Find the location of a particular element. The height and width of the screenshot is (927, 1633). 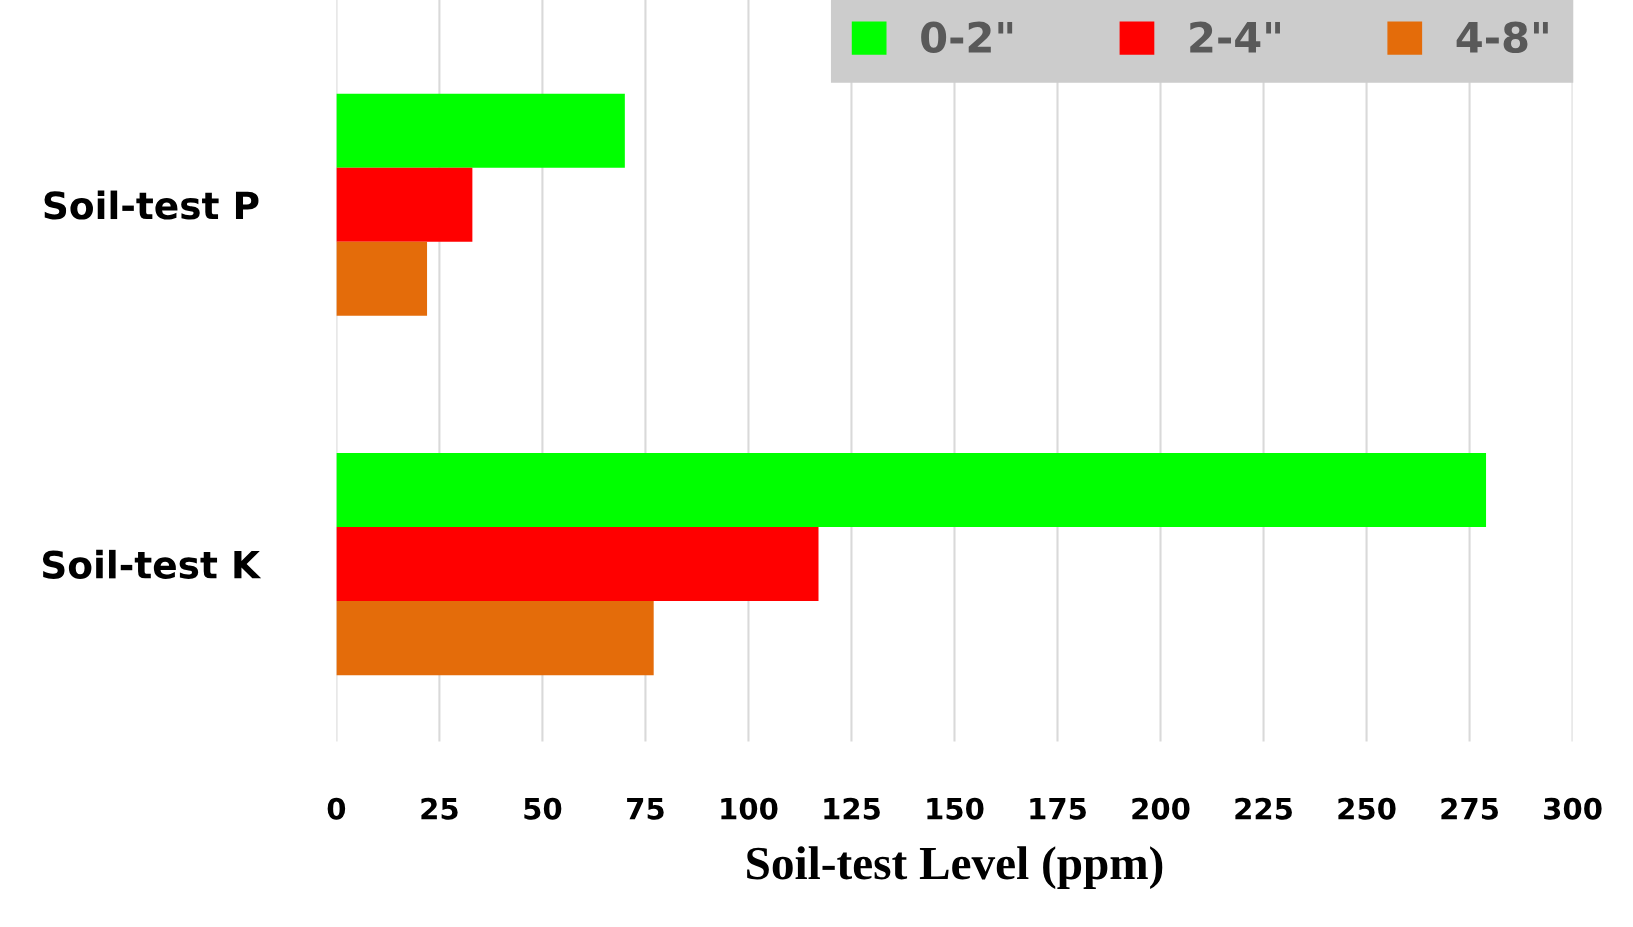

x-tick-label: 50 is located at coordinates (543, 808).